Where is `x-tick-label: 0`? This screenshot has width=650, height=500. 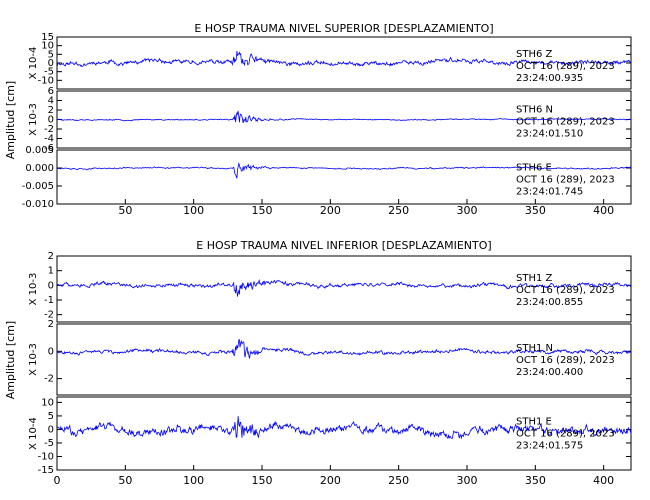 x-tick-label: 0 is located at coordinates (57, 480).